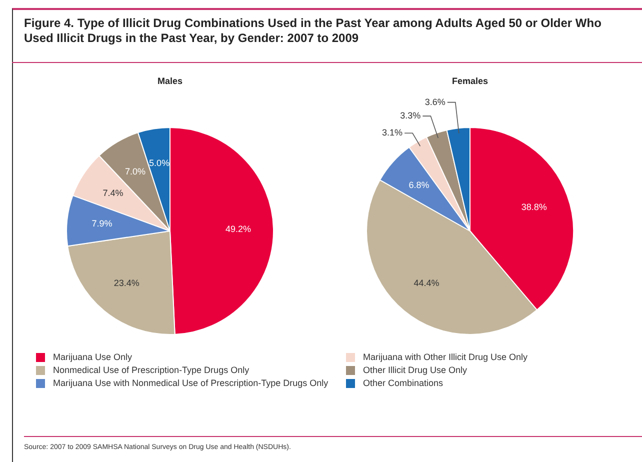 This screenshot has width=642, height=462. I want to click on legend-label: Nonmedical Use of Prescription-Type Drugs Only, so click(151, 370).